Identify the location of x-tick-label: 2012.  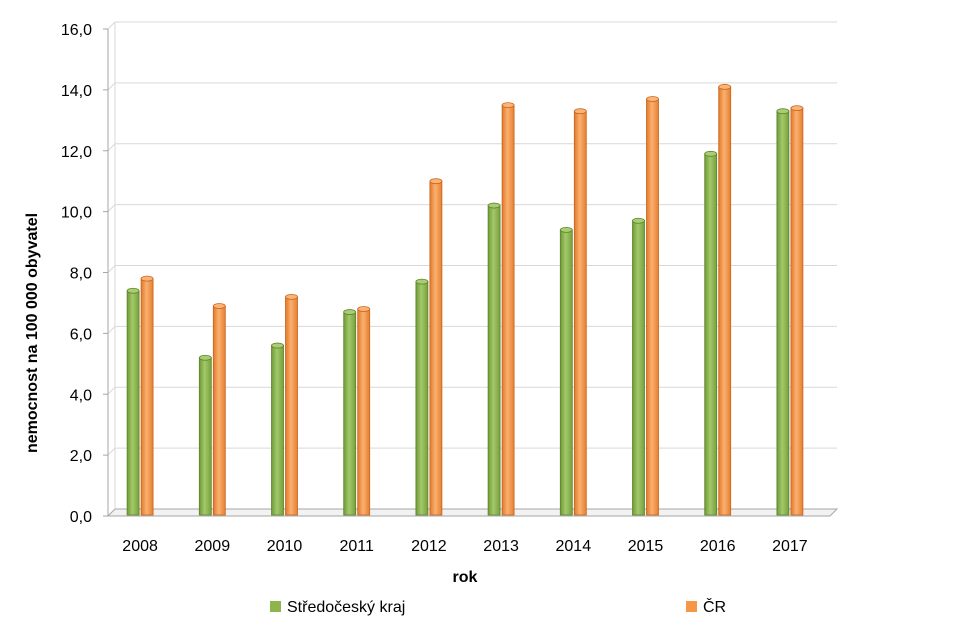
(429, 546).